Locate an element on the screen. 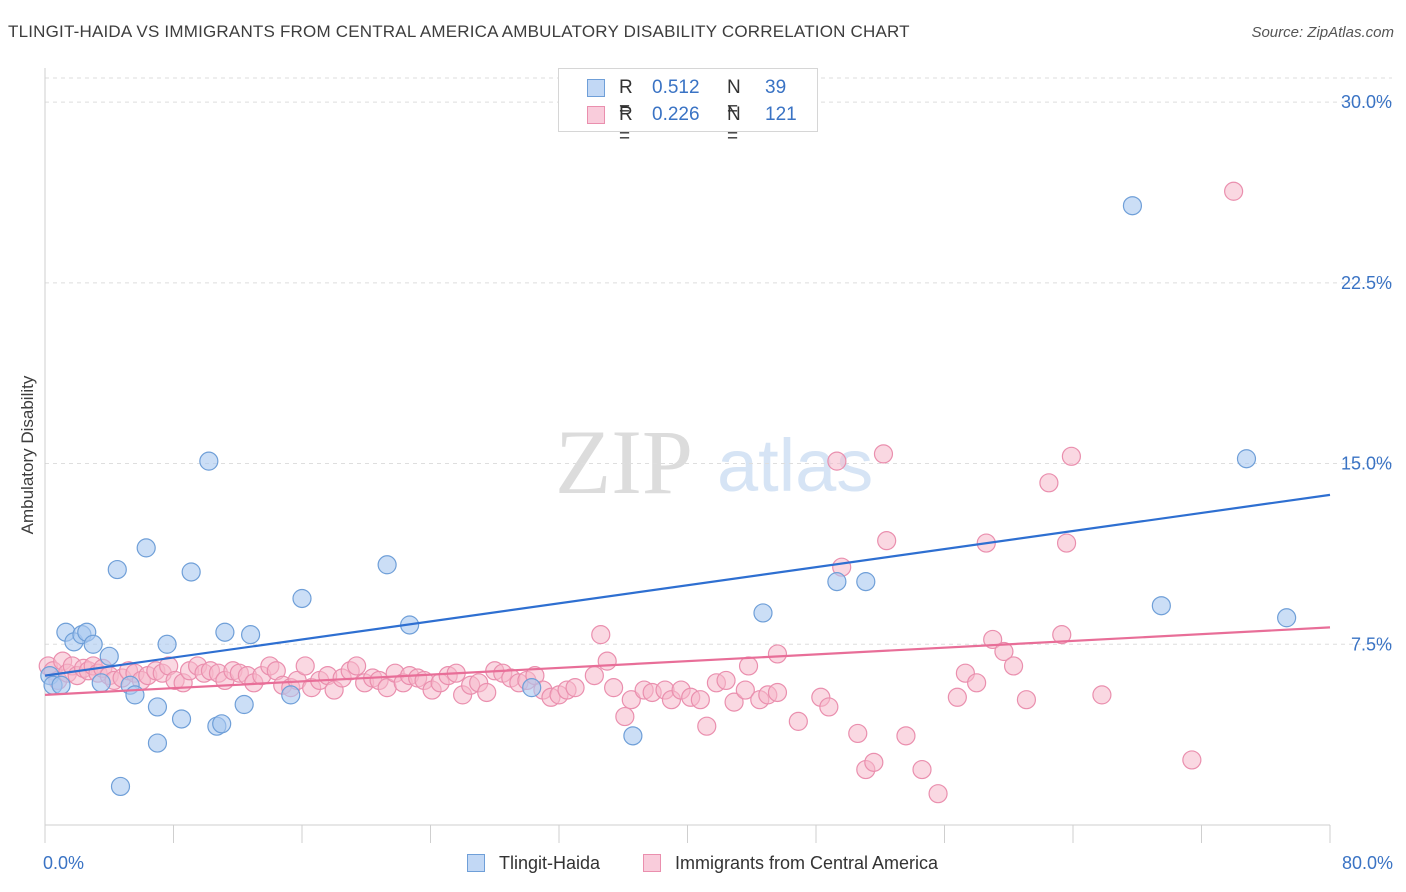  bottom-legend-swatch-tlingit-haida is located at coordinates (476, 863).